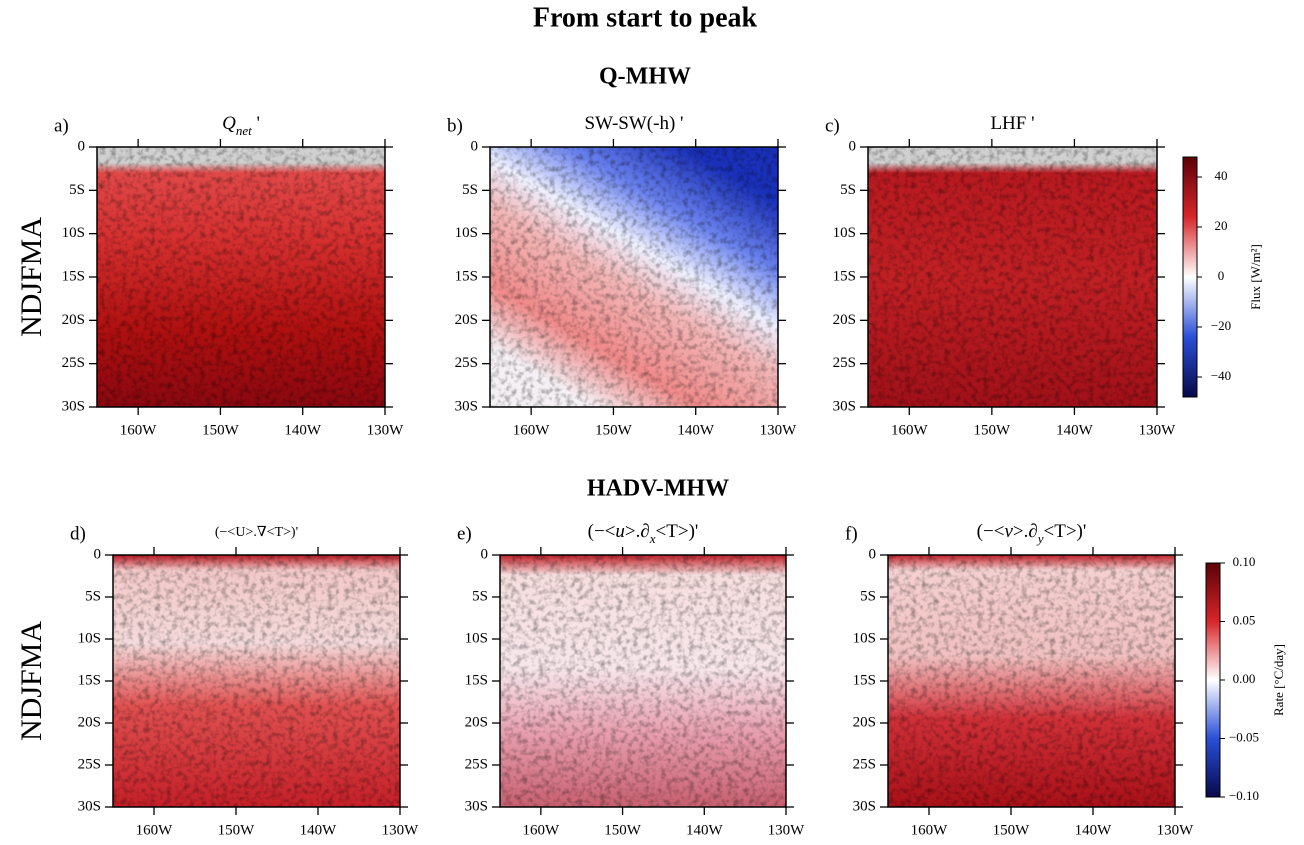 Image resolution: width=1304 pixels, height=845 pixels. What do you see at coordinates (244, 130) in the screenshot?
I see `title-part: net` at bounding box center [244, 130].